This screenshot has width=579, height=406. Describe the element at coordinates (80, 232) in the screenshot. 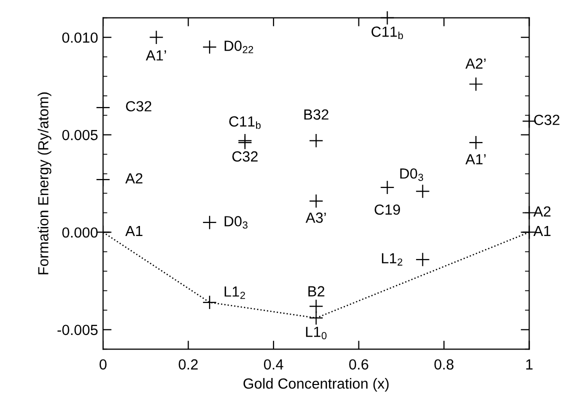

I see `y-tick-label: 0.000` at that location.